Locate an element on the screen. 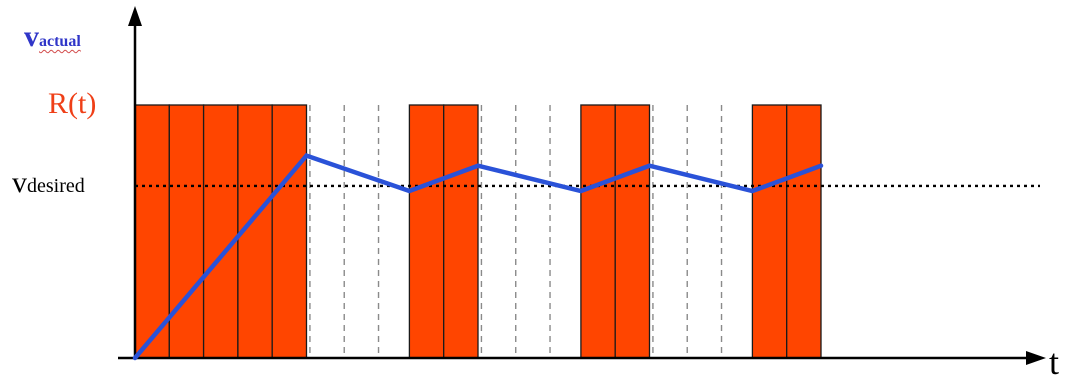 The height and width of the screenshot is (383, 1069). r-t-label: R(t) is located at coordinates (72, 103).